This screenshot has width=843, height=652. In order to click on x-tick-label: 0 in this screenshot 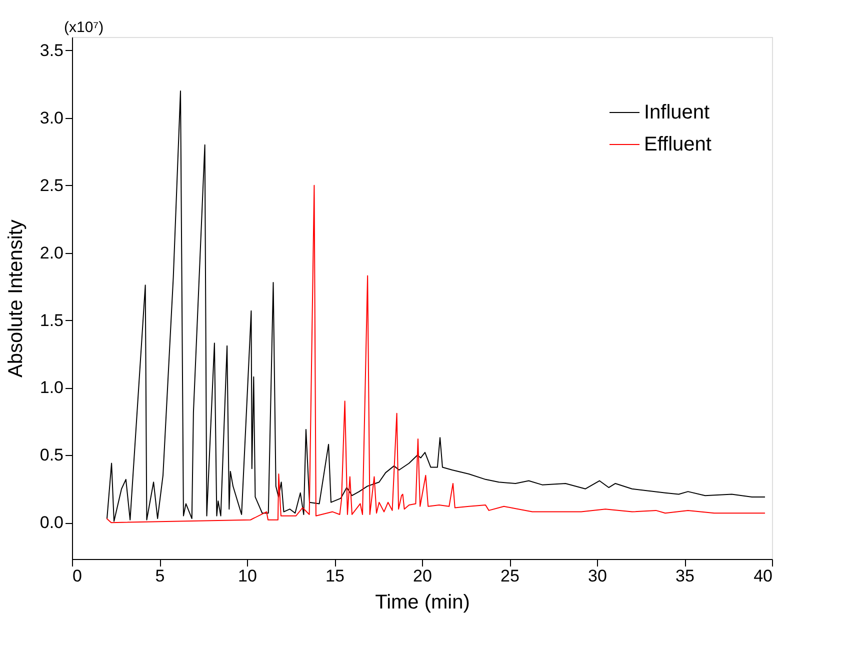, I will do `click(77, 576)`.